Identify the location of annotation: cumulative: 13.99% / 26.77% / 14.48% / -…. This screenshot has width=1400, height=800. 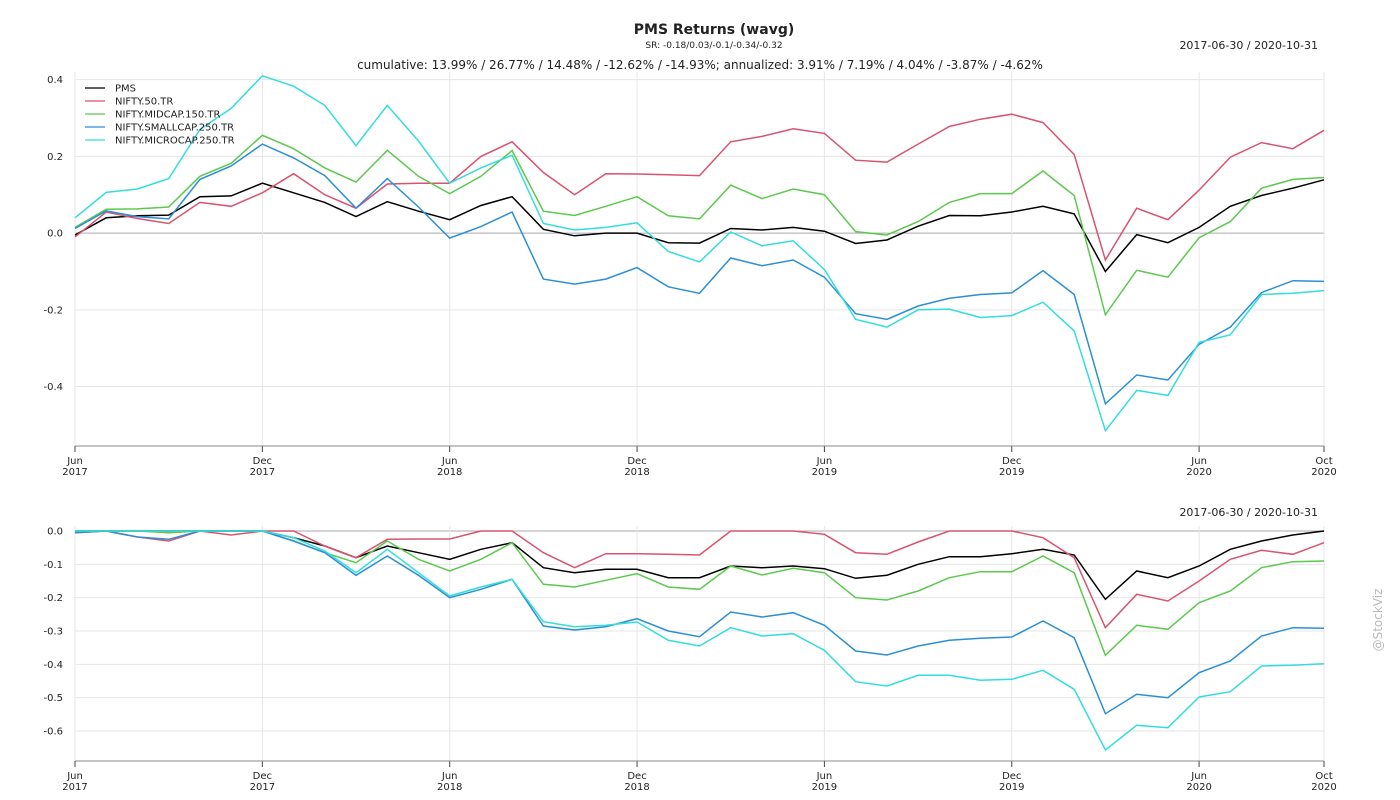
(700, 65).